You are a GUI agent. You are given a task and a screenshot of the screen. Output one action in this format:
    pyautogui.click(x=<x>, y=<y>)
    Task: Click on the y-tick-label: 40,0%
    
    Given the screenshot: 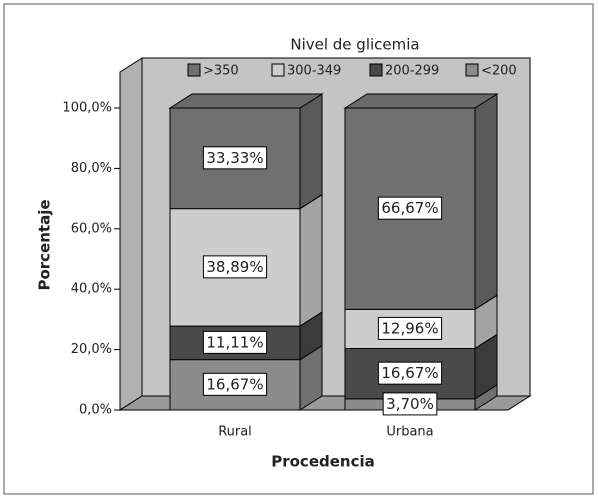 What is the action you would take?
    pyautogui.click(x=91, y=289)
    